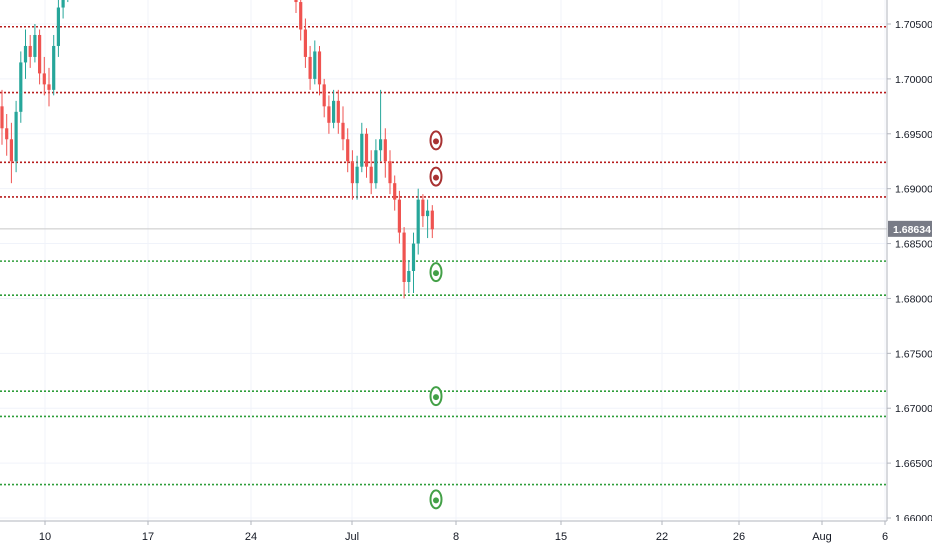 Image resolution: width=932 pixels, height=555 pixels. Describe the element at coordinates (456, 537) in the screenshot. I see `time-tick-label: 8` at that location.